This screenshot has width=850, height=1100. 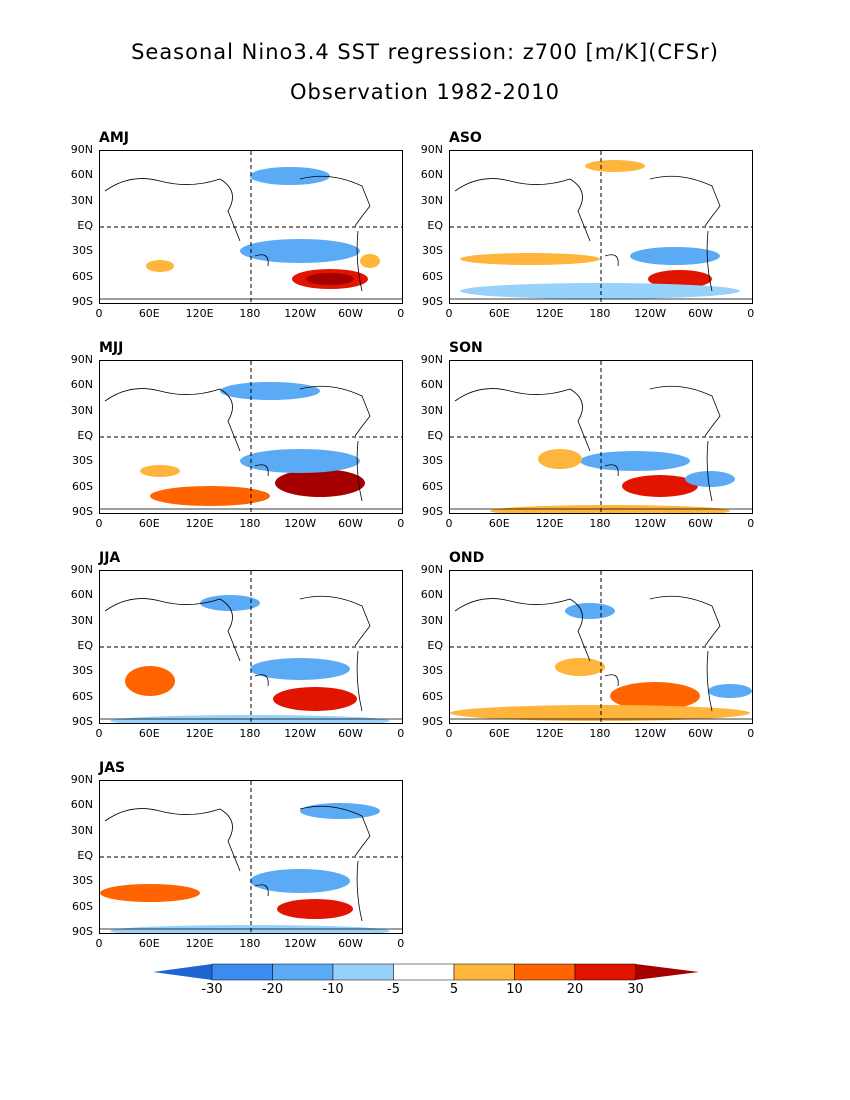 I want to click on panel-label: JJA, so click(x=110, y=558).